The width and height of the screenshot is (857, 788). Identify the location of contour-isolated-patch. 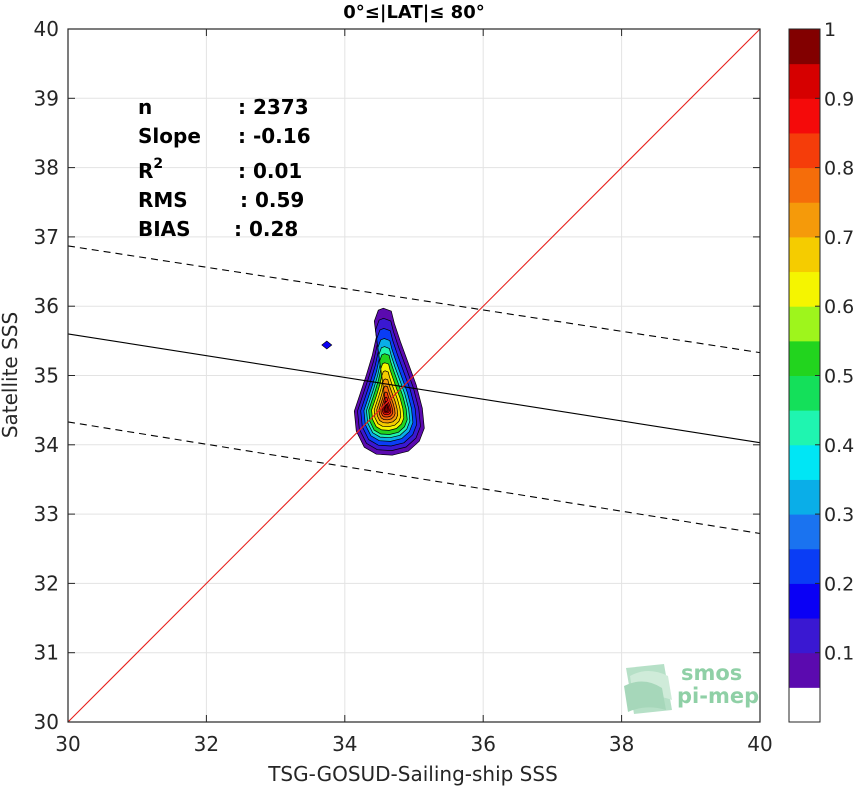
(327, 345).